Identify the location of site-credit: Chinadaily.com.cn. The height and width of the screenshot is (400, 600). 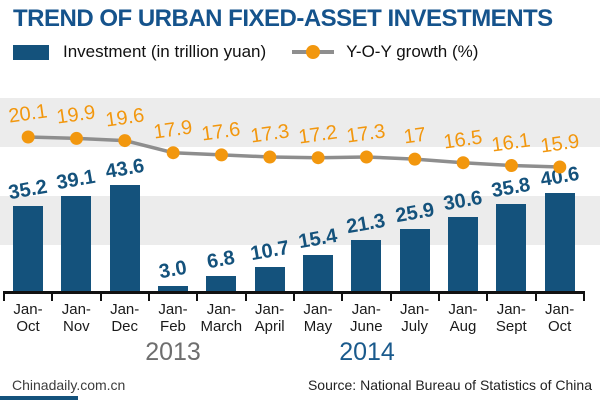
(69, 385).